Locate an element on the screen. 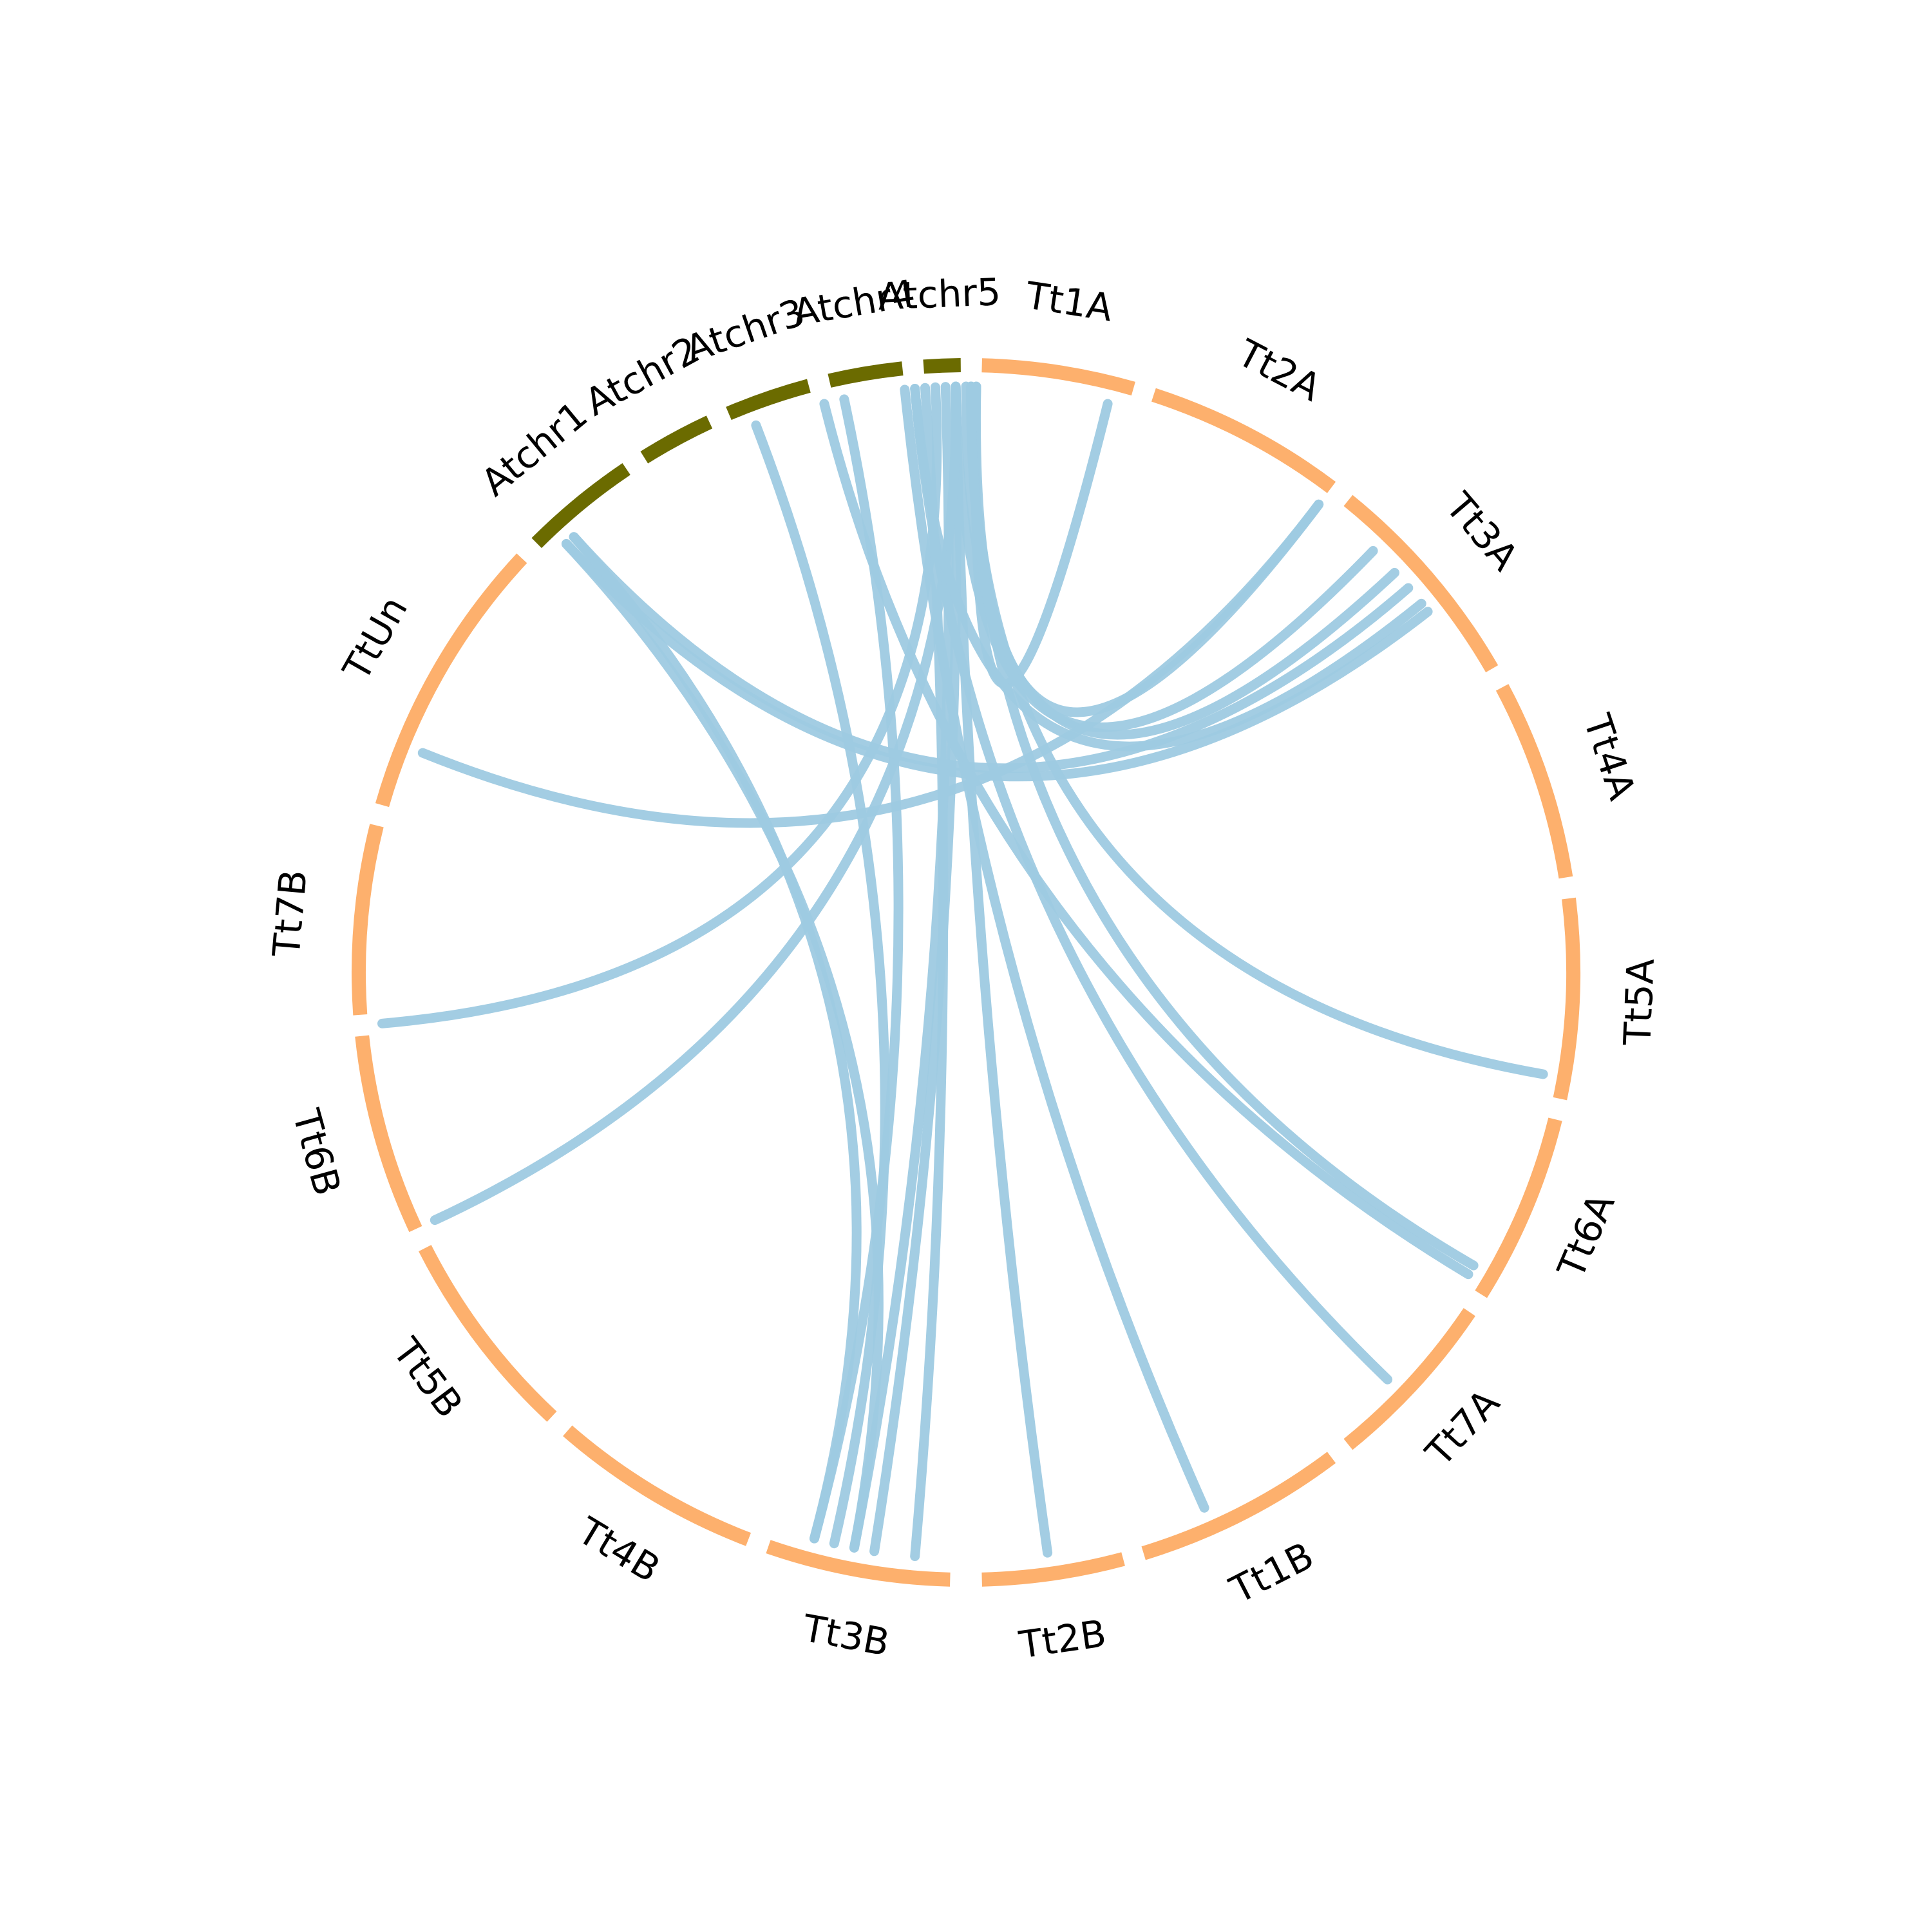 The image size is (1932, 1932). link-Atchr5-Tt6A is located at coordinates (1222, 826).